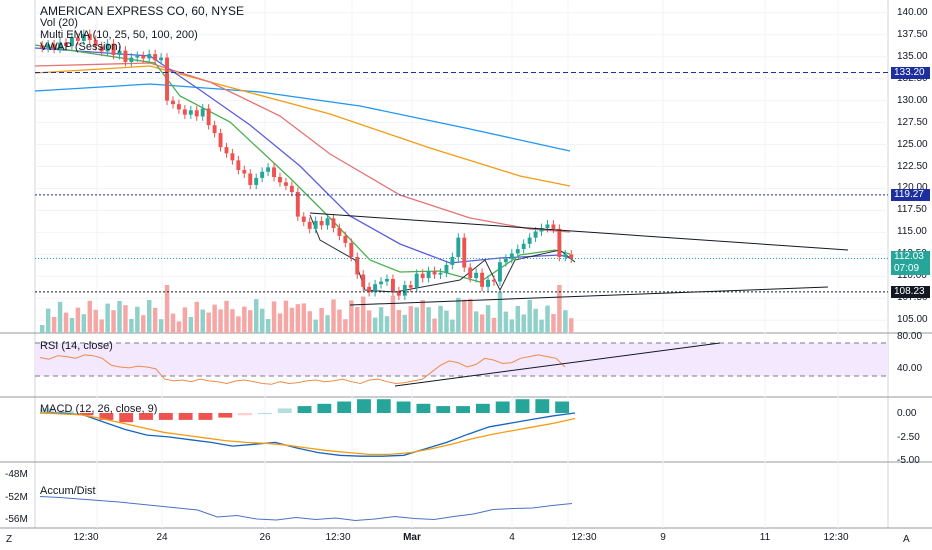 The image size is (932, 550). Describe the element at coordinates (81, 47) in the screenshot. I see `vwap-study-label: VWAP (Session)` at that location.